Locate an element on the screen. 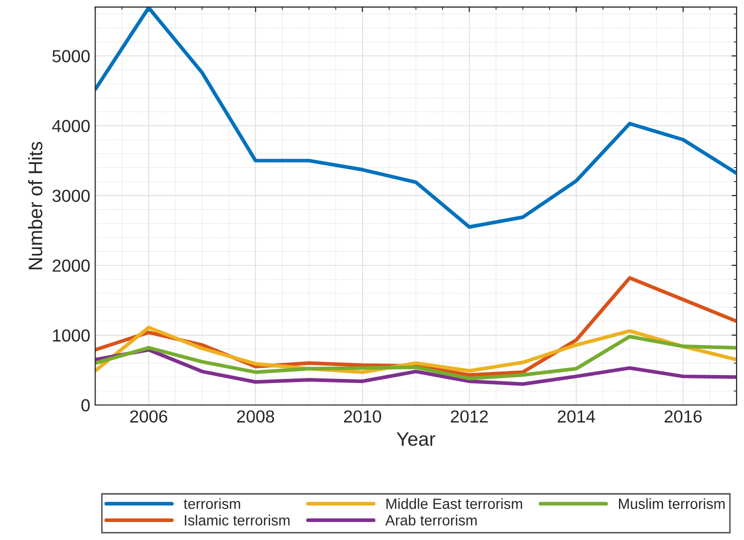 Image resolution: width=744 pixels, height=540 pixels. y-tick-label: 3000 is located at coordinates (71, 196).